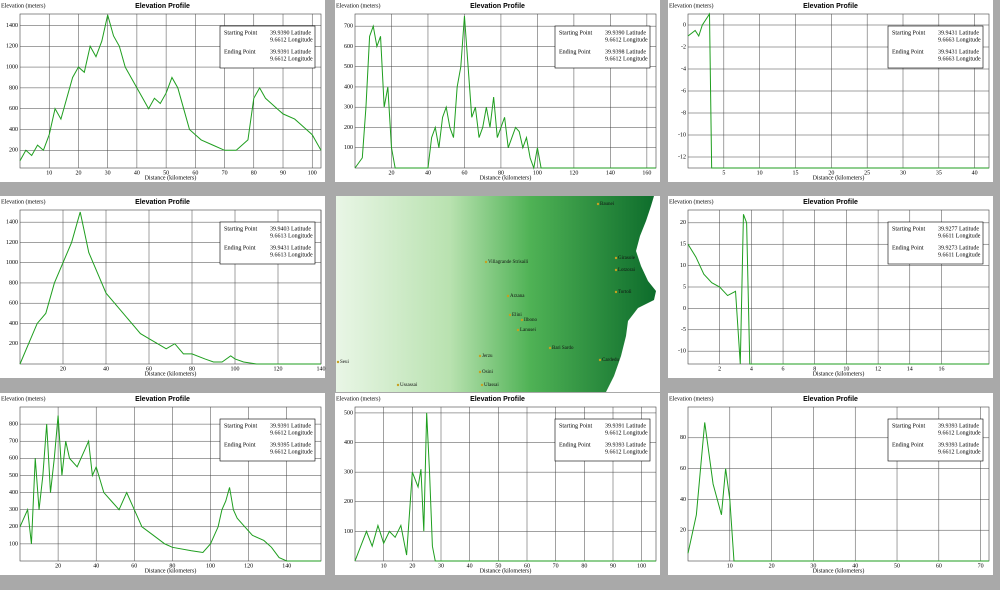  What do you see at coordinates (13, 304) in the screenshot?
I see `y-tick-label: 600` at bounding box center [13, 304].